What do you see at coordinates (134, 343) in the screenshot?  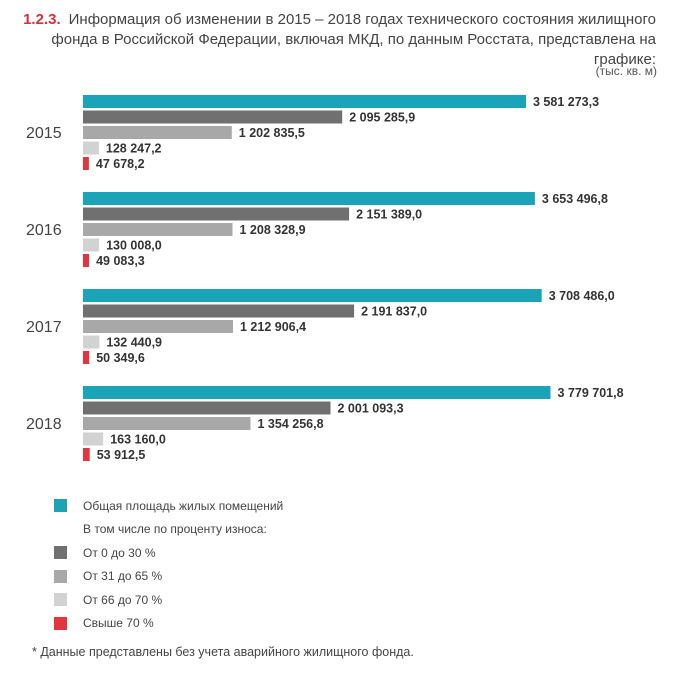 I see `data-label-2017-66-70: 132 440,9` at bounding box center [134, 343].